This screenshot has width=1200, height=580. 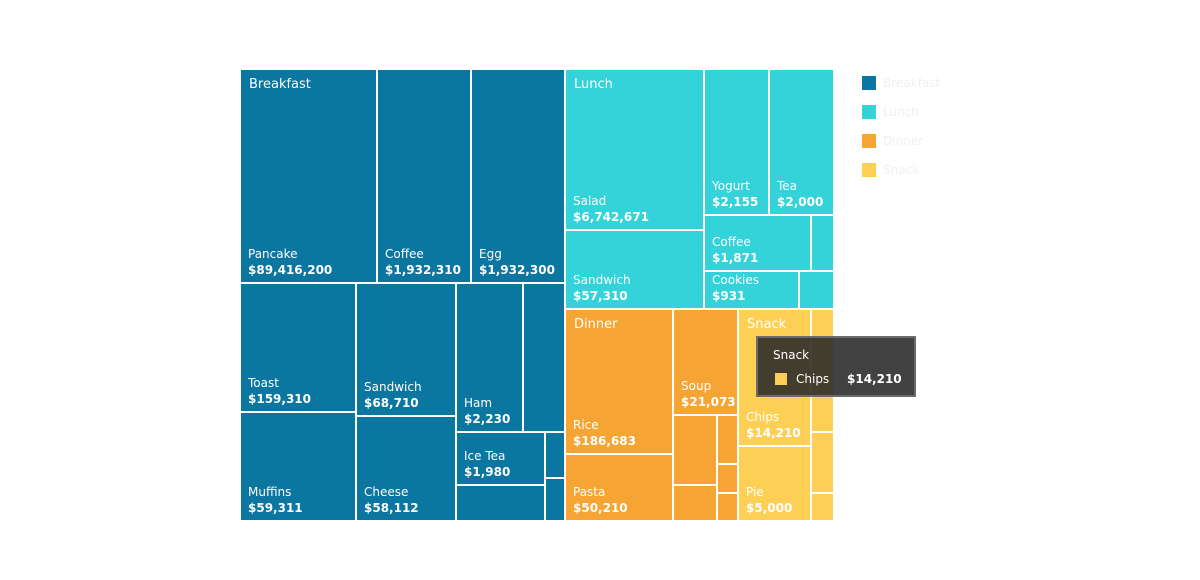 I want to click on treemap-cell-breakfast-egg, so click(x=518, y=176).